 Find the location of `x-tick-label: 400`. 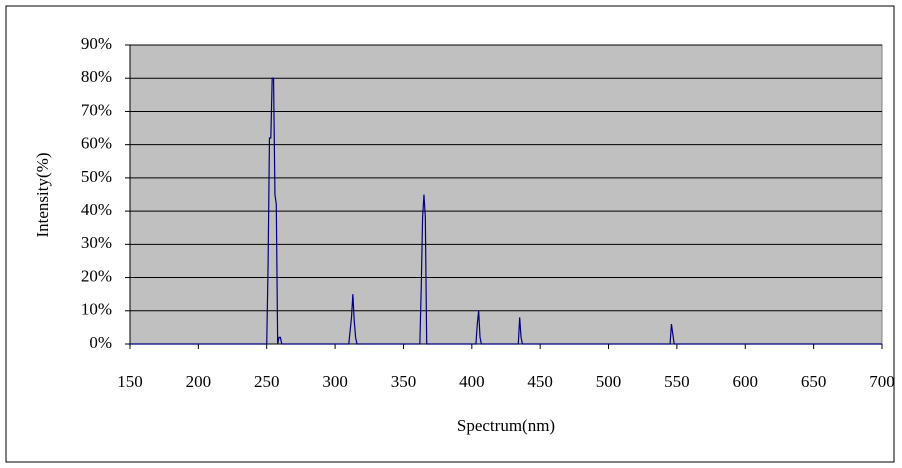

x-tick-label: 400 is located at coordinates (472, 381).